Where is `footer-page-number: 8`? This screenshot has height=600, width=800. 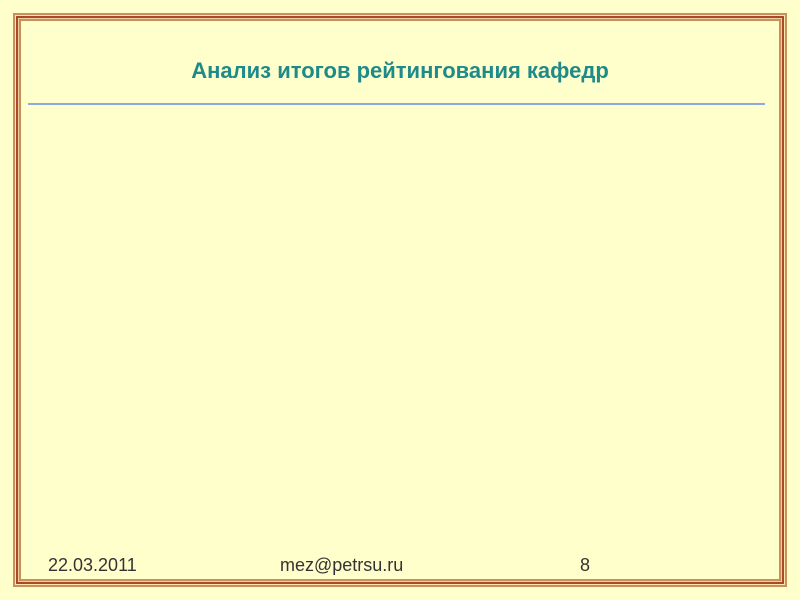
footer-page-number: 8 is located at coordinates (585, 565).